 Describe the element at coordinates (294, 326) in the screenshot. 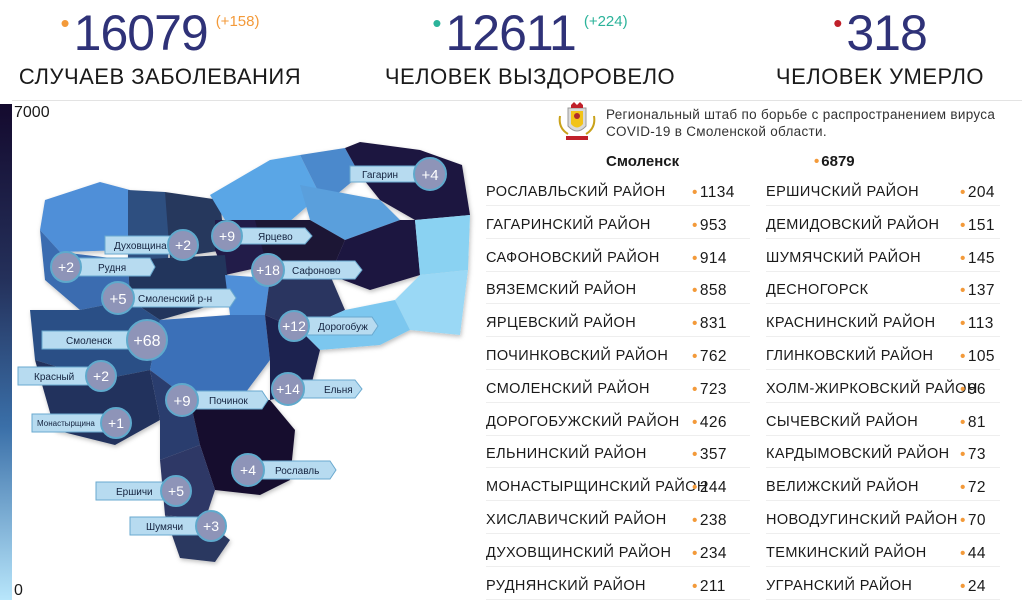

I see `map-label-dorogobuzh-delta: +12` at that location.